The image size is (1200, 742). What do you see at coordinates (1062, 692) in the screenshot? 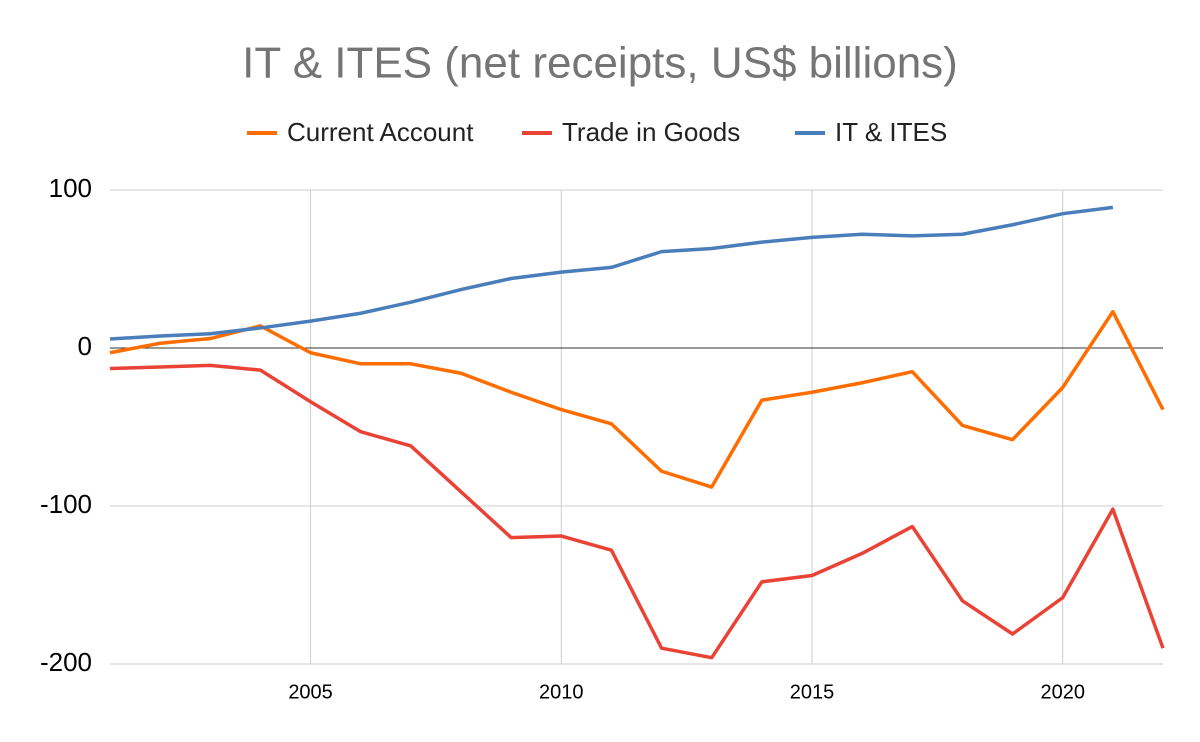
I see `x-tick-label: 2020` at bounding box center [1062, 692].